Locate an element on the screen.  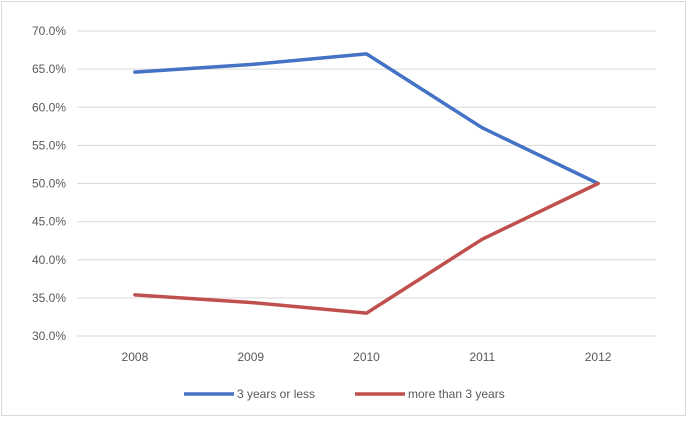
y-tick-label: 40.0% is located at coordinates (49, 260).